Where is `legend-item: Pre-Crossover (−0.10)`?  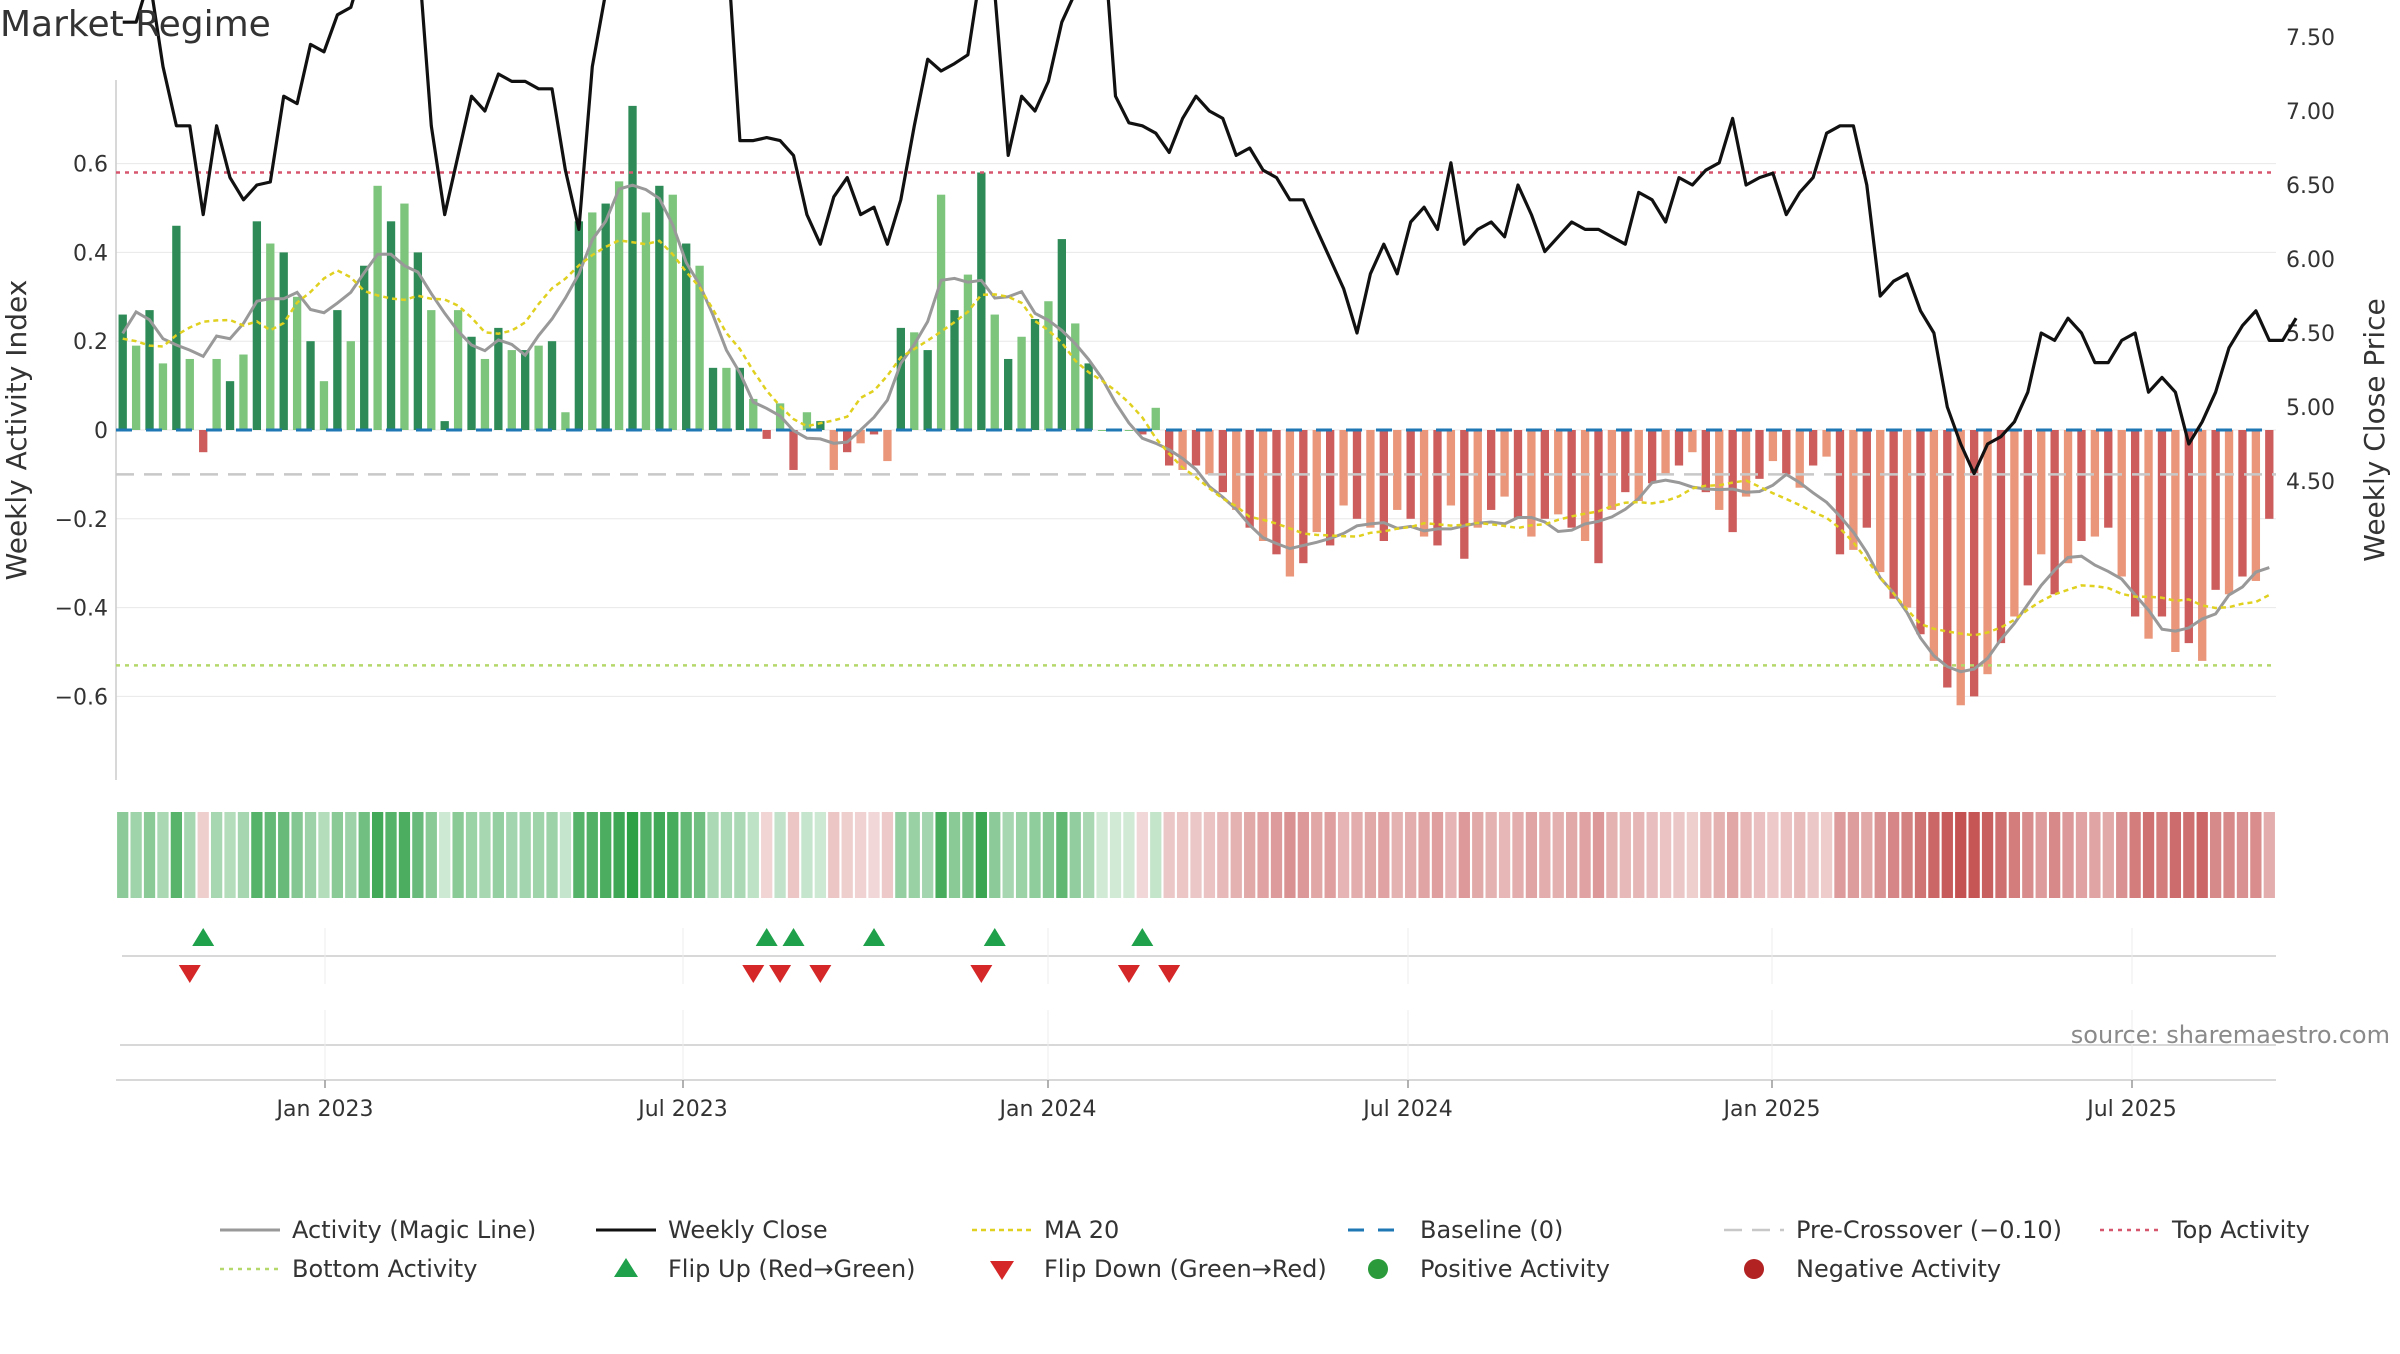
legend-item: Pre-Crossover (−0.10) is located at coordinates (1893, 1230).